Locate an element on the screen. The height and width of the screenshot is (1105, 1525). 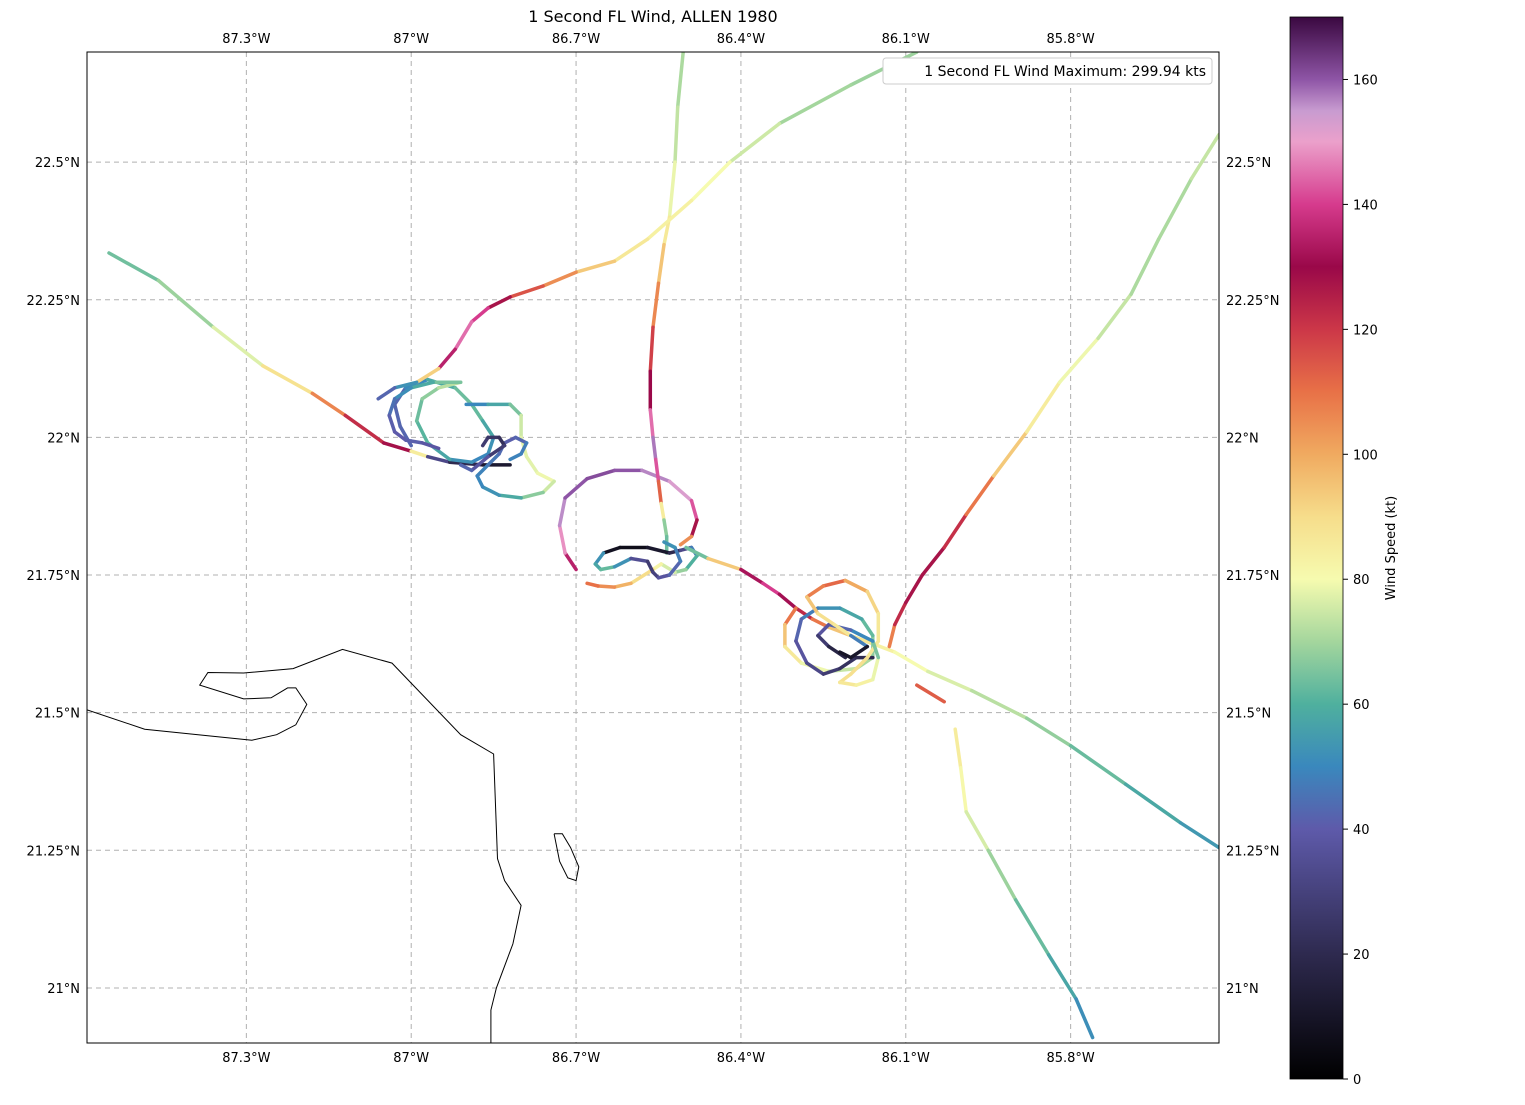
track-n-descent is located at coordinates (666, 303).